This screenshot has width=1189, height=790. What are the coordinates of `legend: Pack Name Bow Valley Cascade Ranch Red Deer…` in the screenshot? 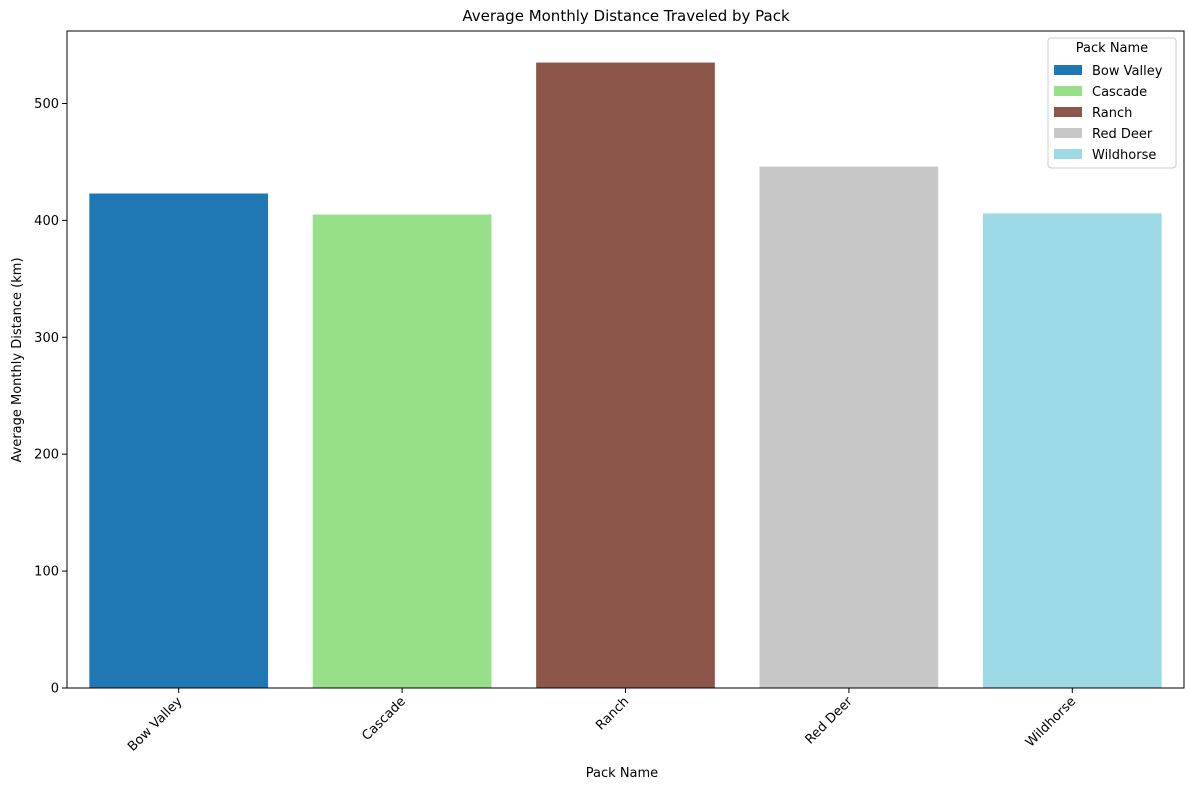 It's located at (1112, 103).